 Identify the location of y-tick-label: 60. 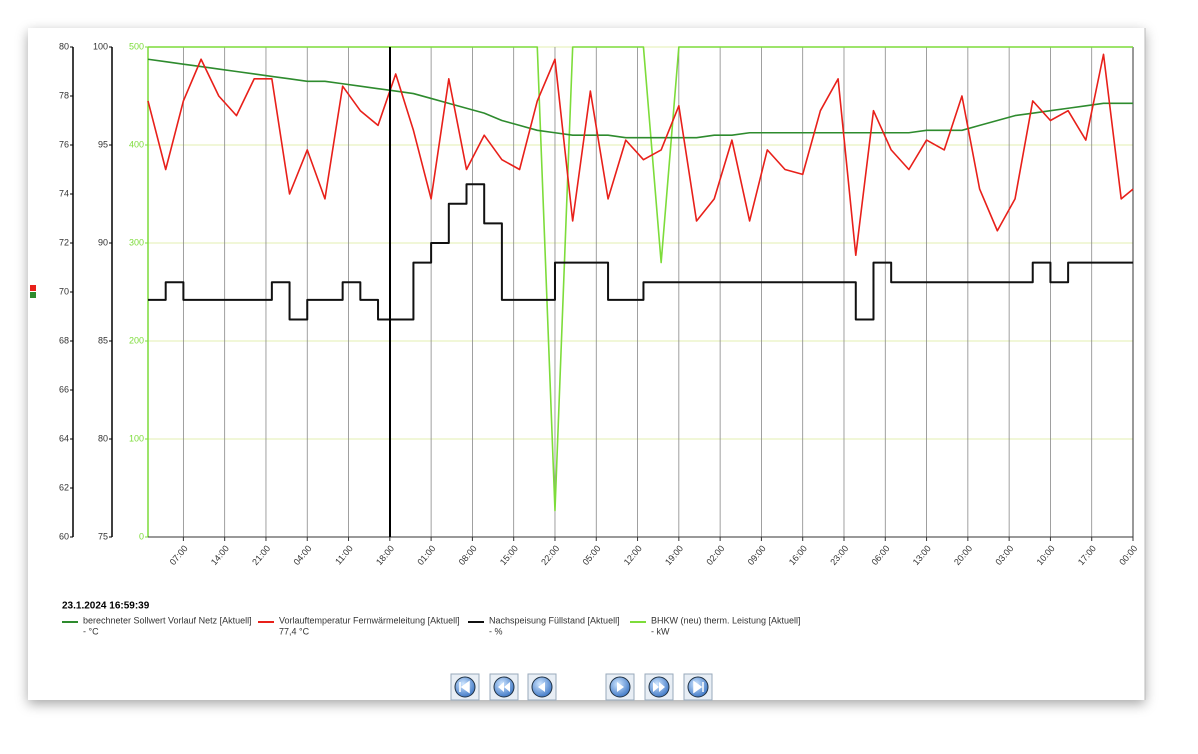
(64, 536).